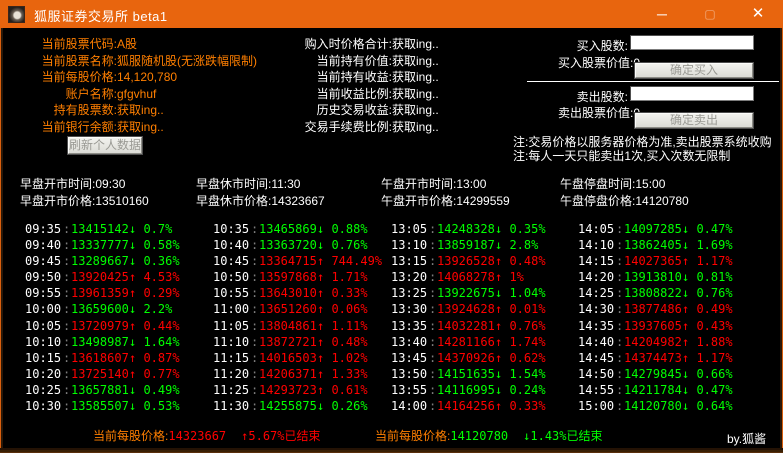  What do you see at coordinates (288, 373) in the screenshot?
I see `quote-price: 14206371` at bounding box center [288, 373].